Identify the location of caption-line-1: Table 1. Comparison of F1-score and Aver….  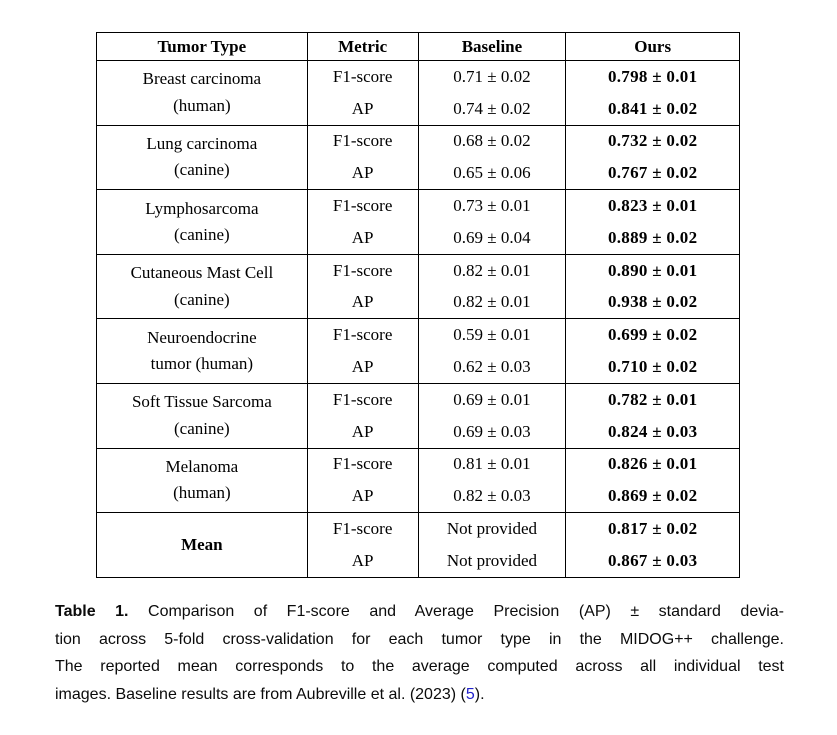
(419, 612).